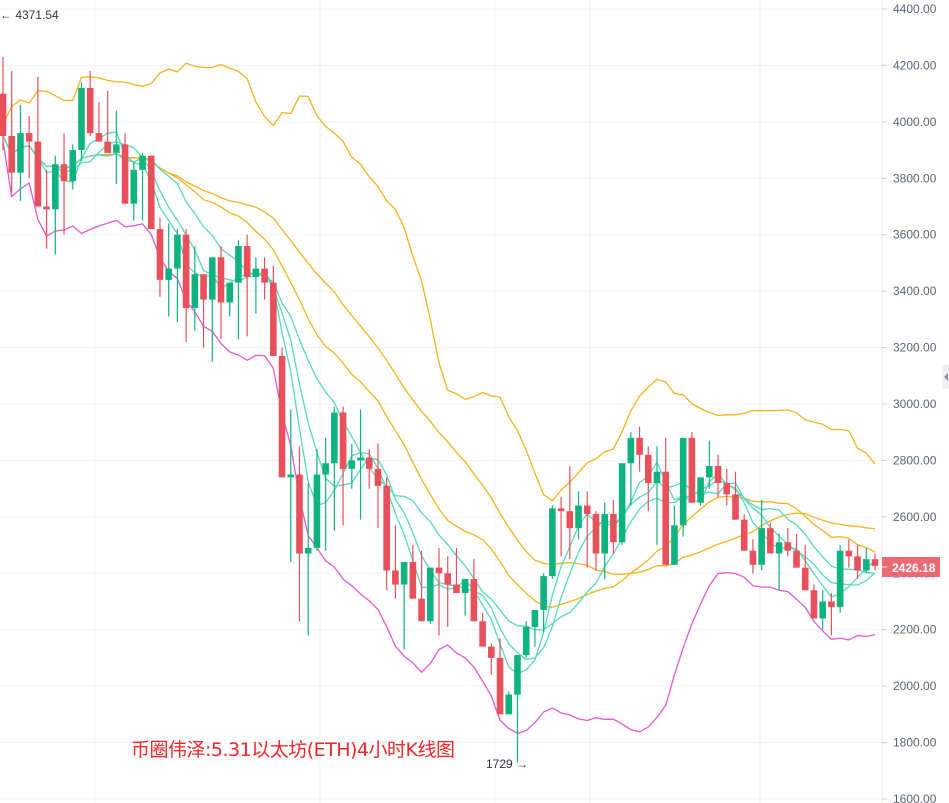 This screenshot has width=949, height=803. Describe the element at coordinates (911, 567) in the screenshot. I see `last-price-tag: 2426.18` at that location.